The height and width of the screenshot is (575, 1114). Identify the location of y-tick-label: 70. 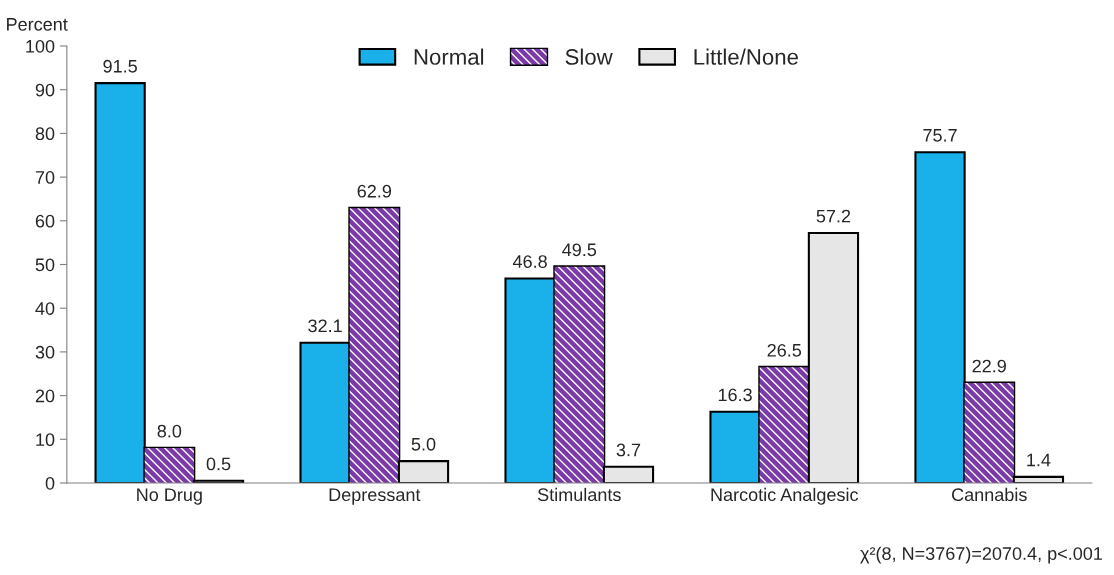
(45, 177).